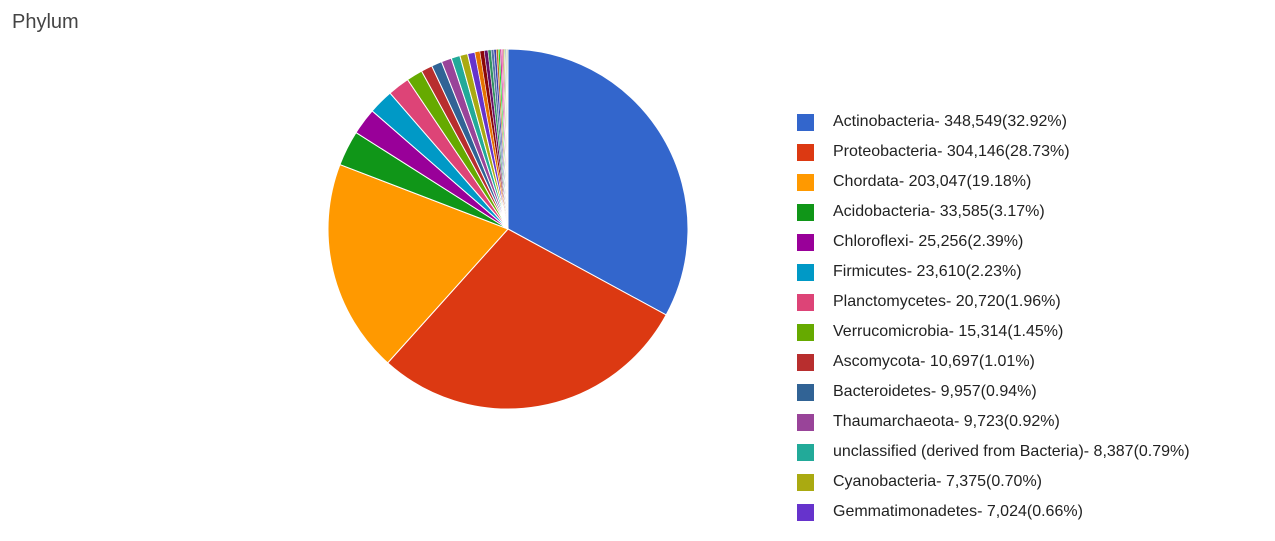 The width and height of the screenshot is (1275, 541). I want to click on legend-label: Firmicutes, so click(870, 271).